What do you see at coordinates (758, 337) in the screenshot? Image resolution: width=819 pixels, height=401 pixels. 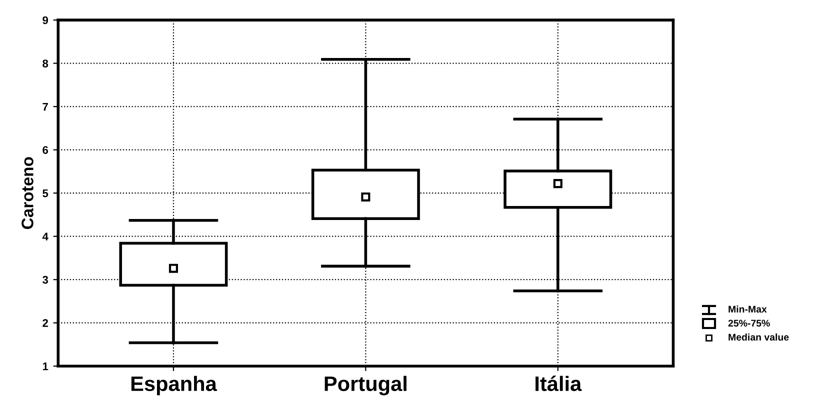 I see `text: Median value` at bounding box center [758, 337].